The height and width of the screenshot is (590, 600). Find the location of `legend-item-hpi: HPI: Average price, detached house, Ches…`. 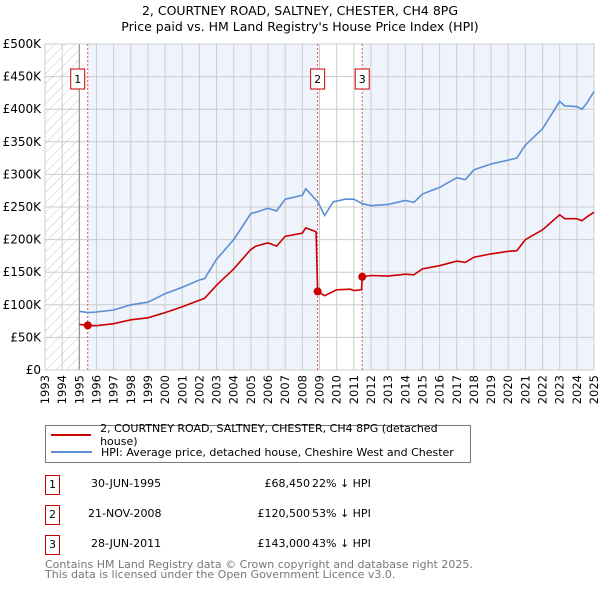

legend-item-hpi: HPI: Average price, detached house, Ches… is located at coordinates (252, 452).